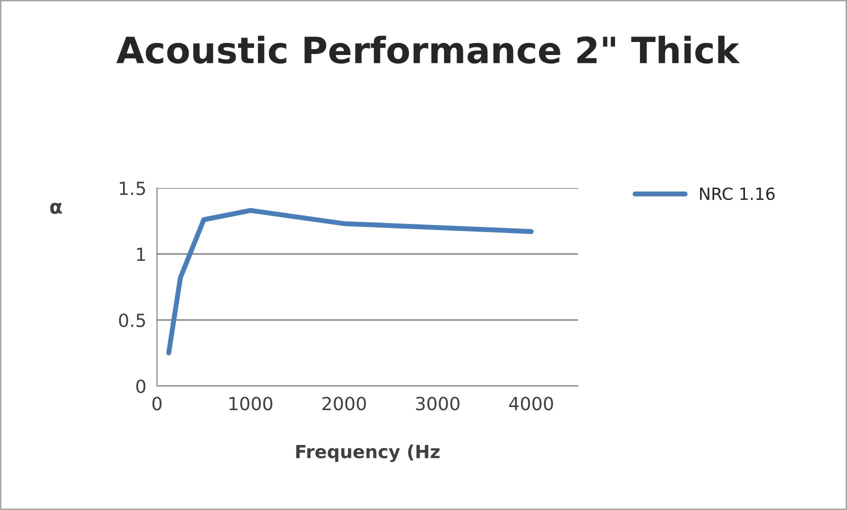 This screenshot has height=510, width=847. I want to click on legend-label: NRC 1.16, so click(737, 193).